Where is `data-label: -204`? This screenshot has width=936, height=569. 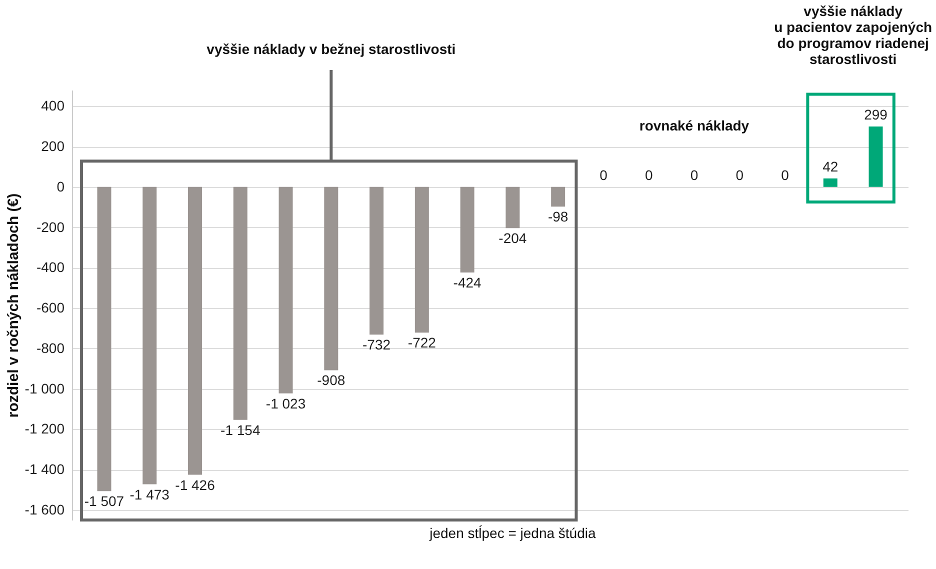 data-label: -204 is located at coordinates (512, 238).